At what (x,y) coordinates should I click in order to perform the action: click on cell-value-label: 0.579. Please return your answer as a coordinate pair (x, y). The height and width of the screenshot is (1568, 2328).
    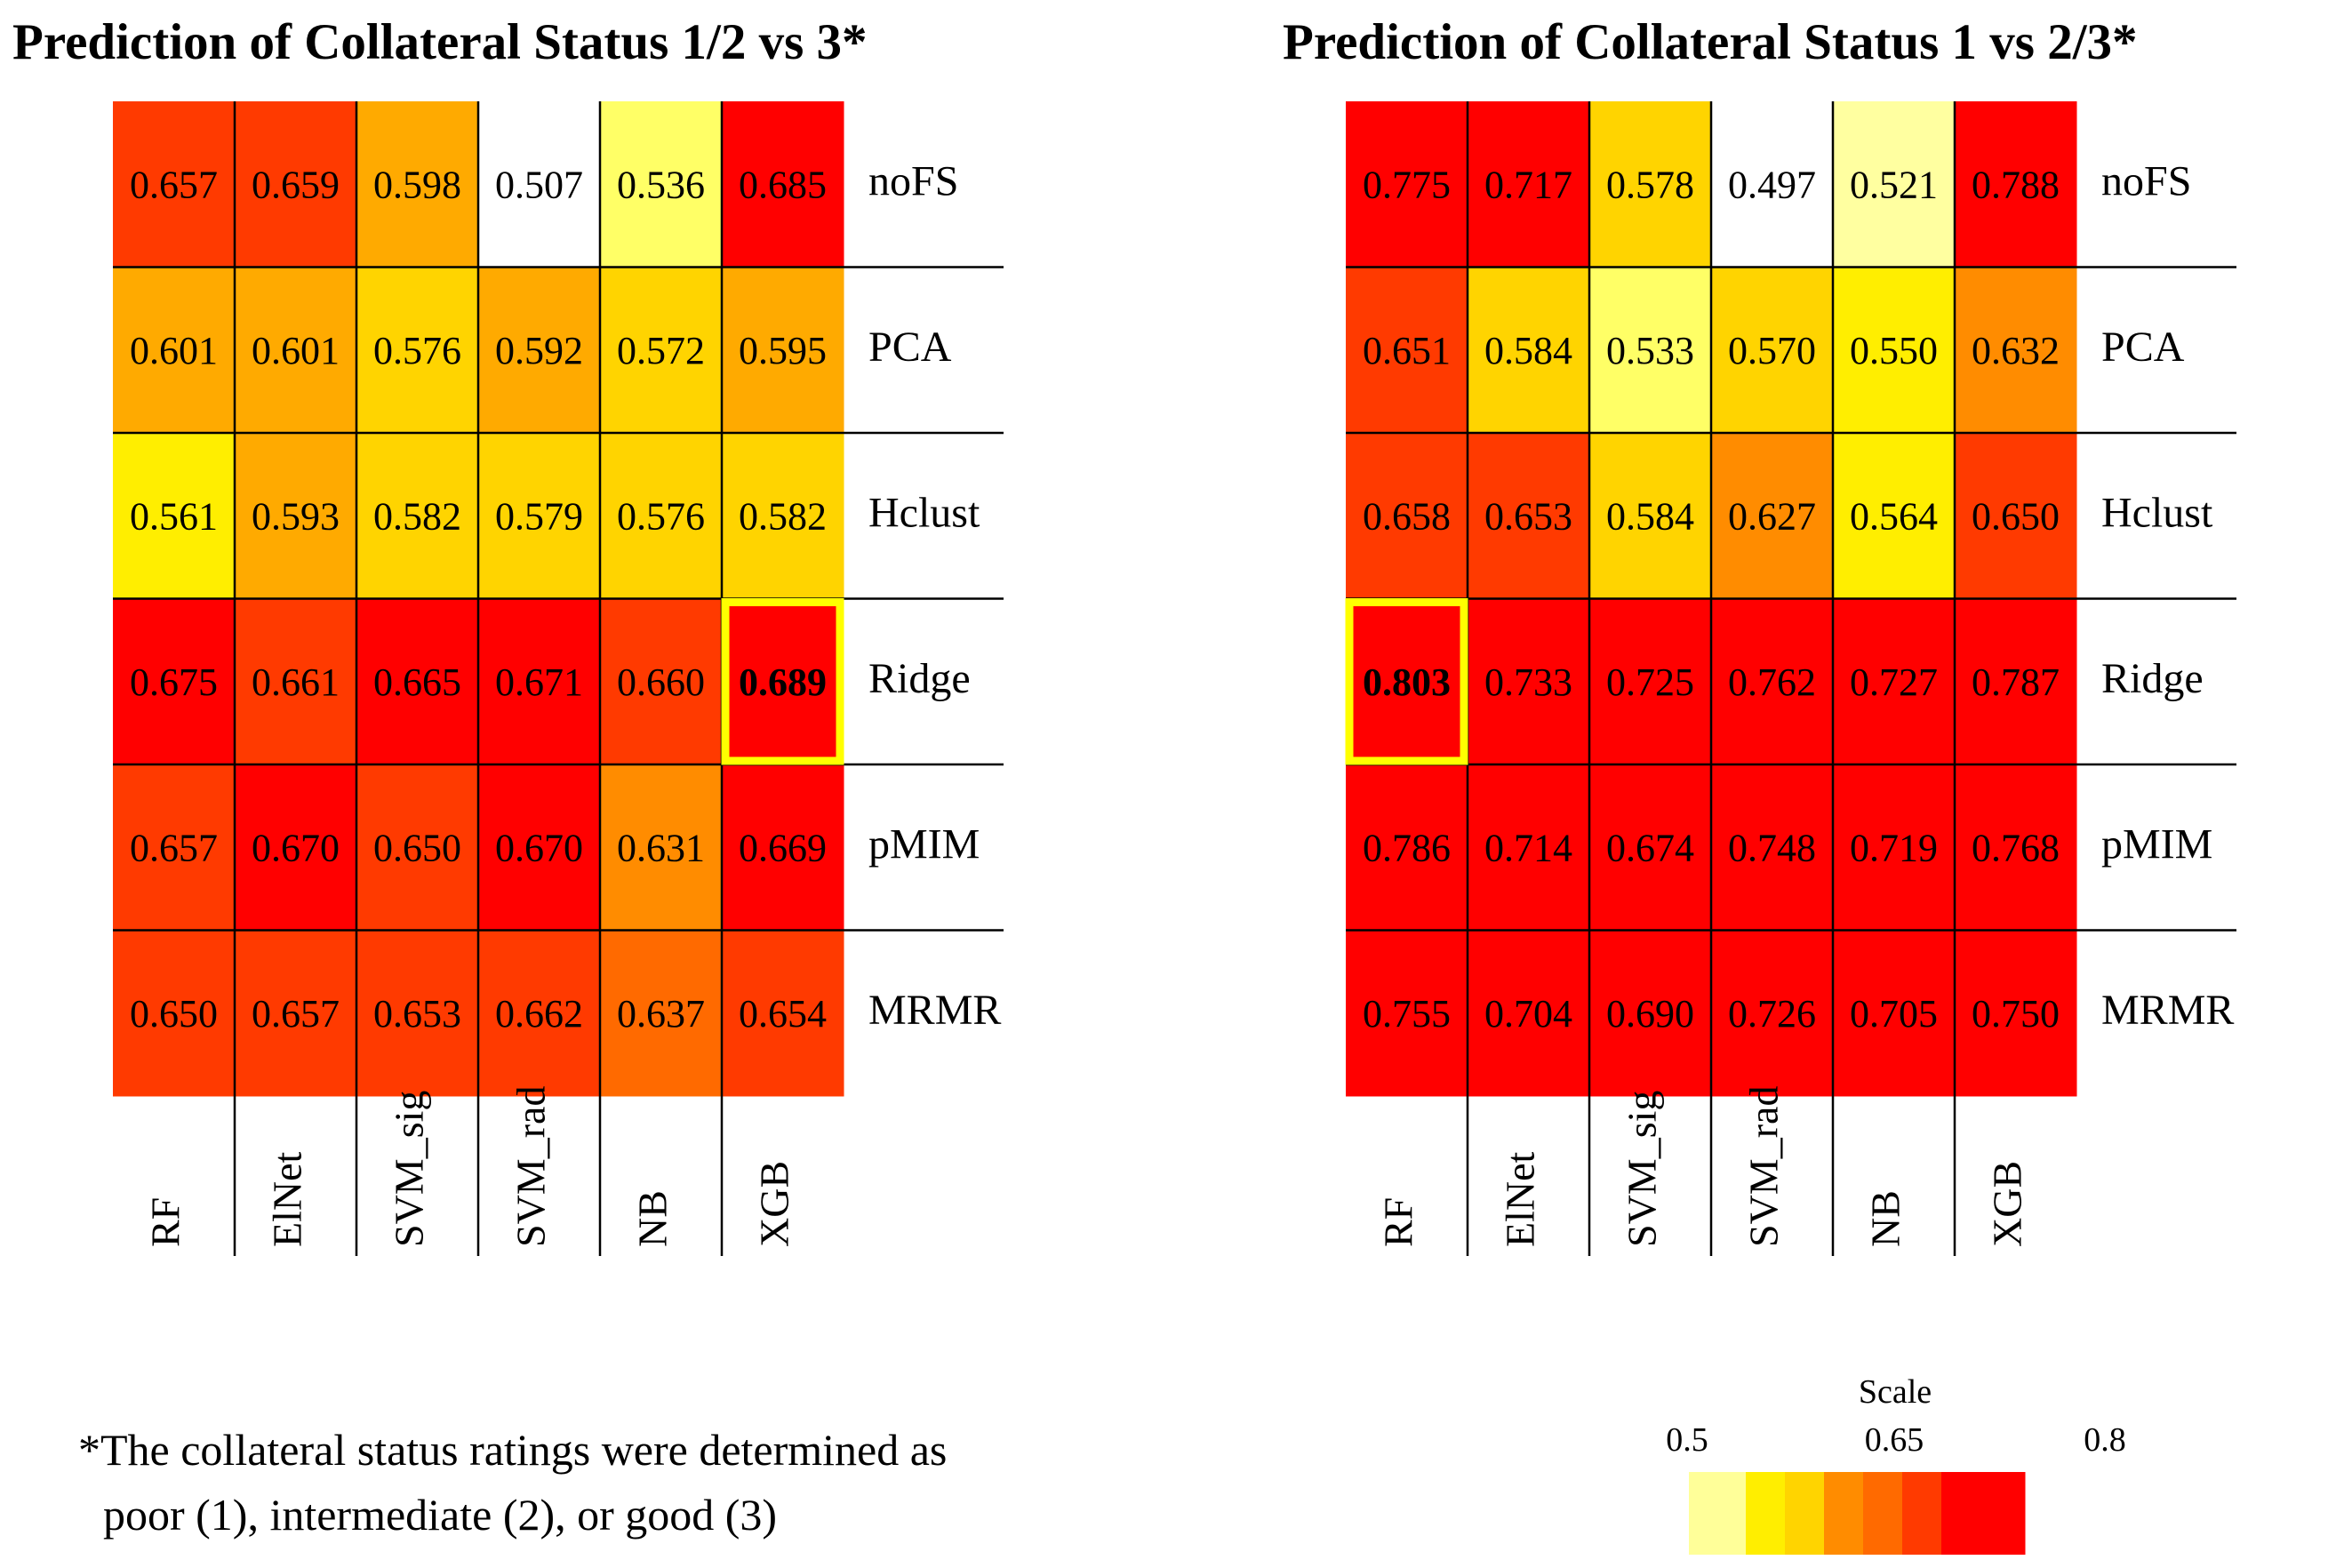
    Looking at the image, I should click on (539, 516).